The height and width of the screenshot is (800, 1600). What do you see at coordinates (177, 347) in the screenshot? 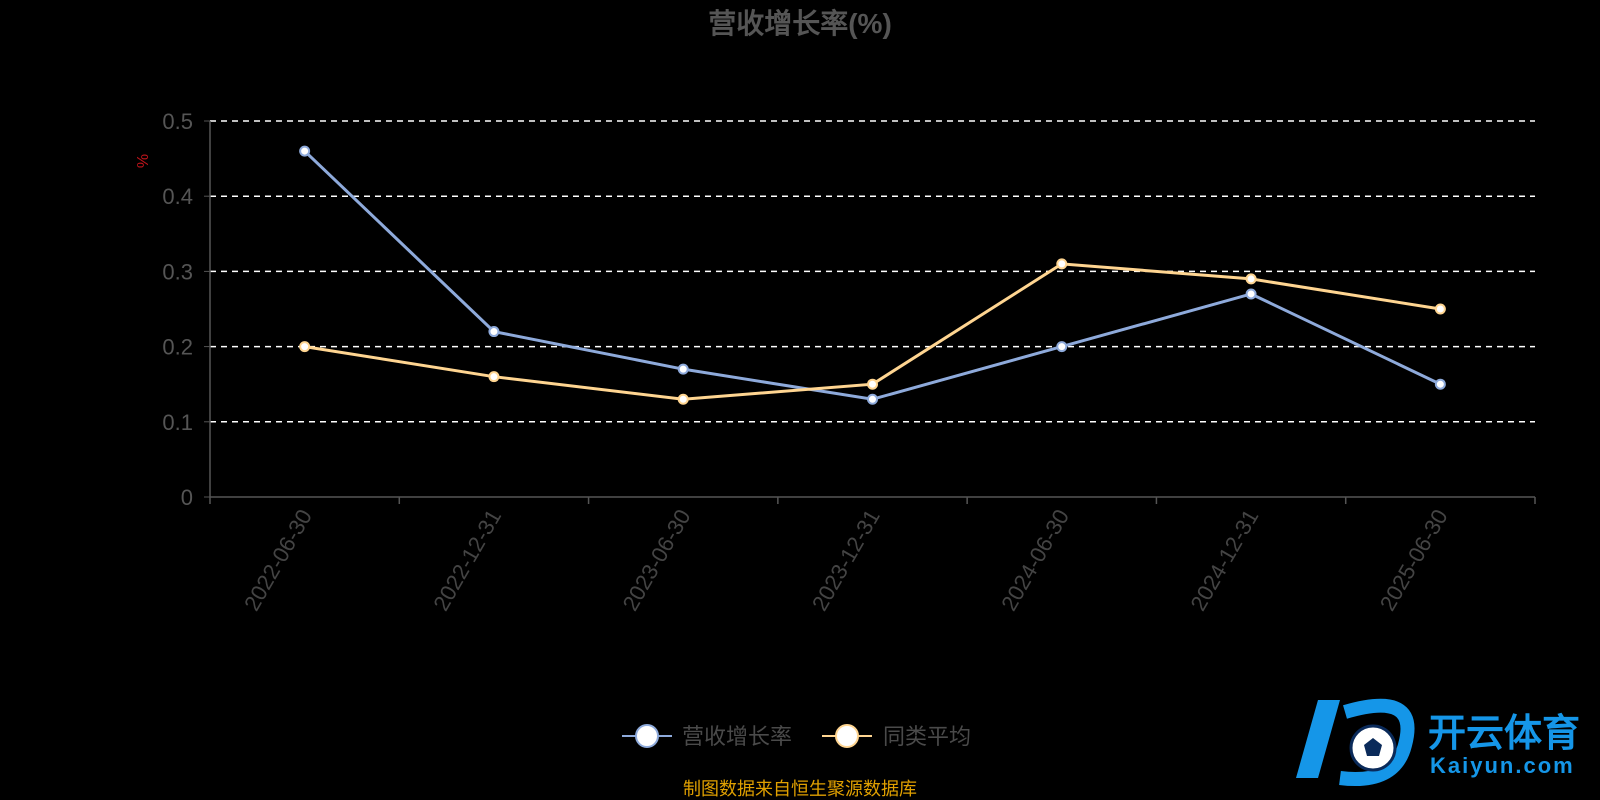
I see `y-tick-label: 0.2` at bounding box center [177, 347].